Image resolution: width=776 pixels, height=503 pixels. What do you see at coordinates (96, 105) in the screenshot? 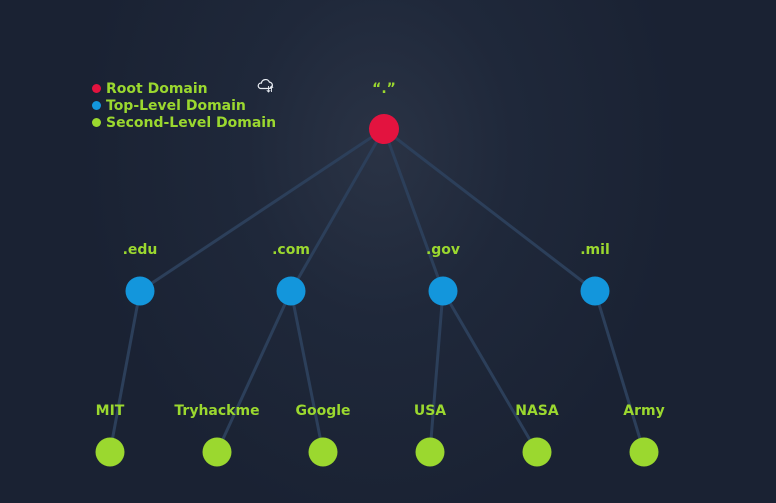
I see `legend-dot-tld` at bounding box center [96, 105].